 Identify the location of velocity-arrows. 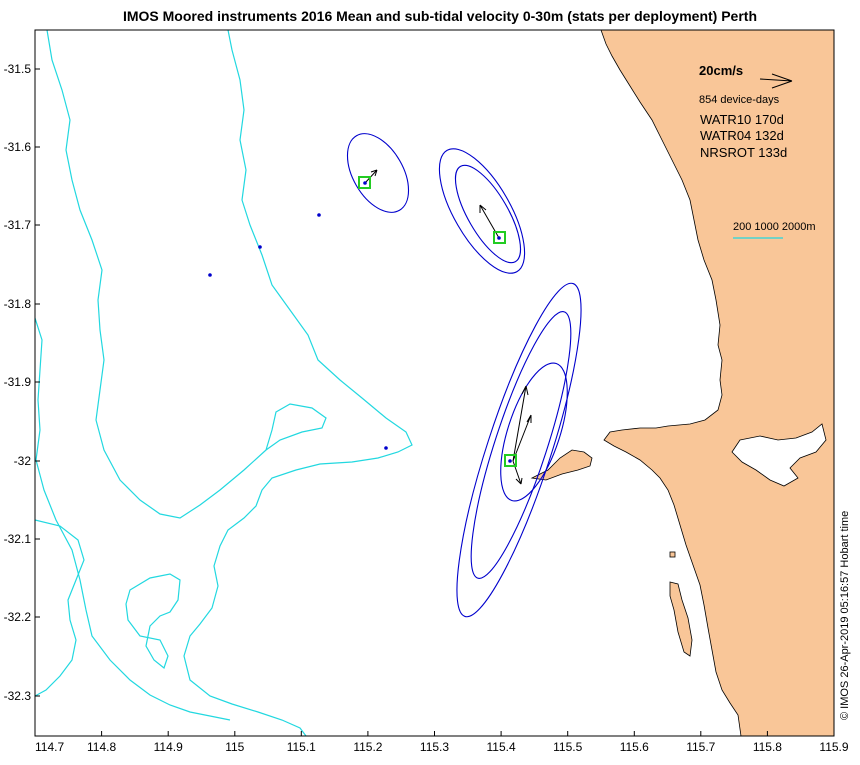
(448, 327).